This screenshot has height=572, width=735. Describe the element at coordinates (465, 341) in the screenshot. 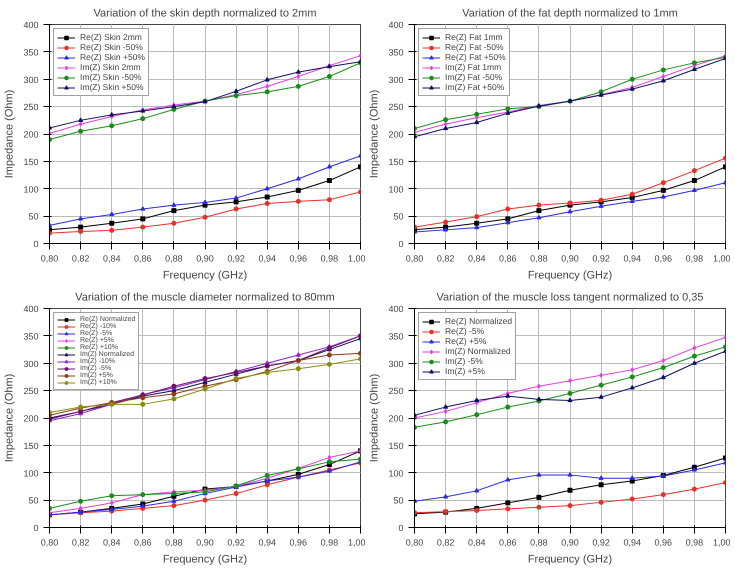

I see `legend-label: Re(Z) +5%` at that location.